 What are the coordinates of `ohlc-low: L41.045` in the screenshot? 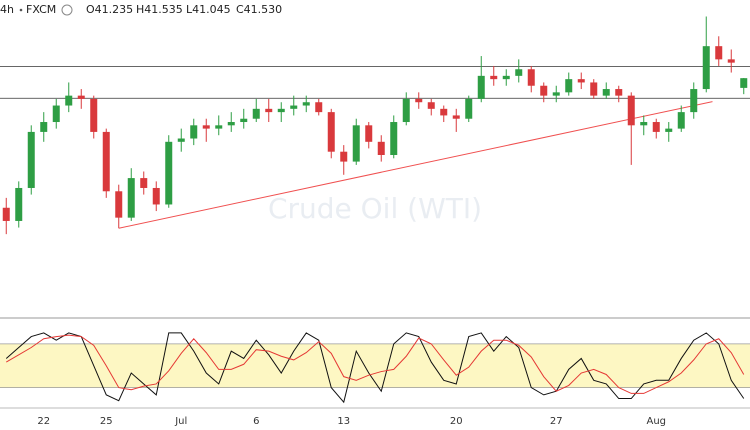 It's located at (208, 9).